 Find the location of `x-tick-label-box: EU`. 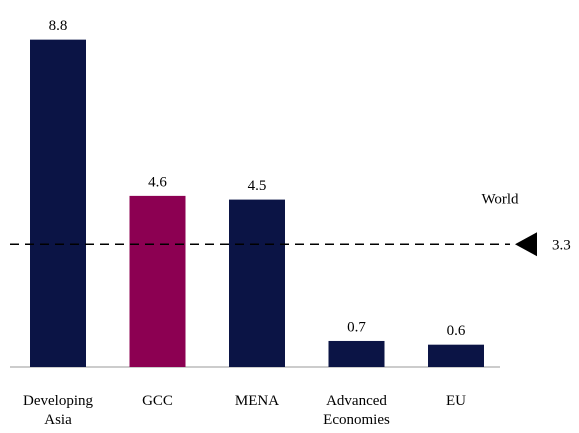

x-tick-label-box: EU is located at coordinates (456, 401).